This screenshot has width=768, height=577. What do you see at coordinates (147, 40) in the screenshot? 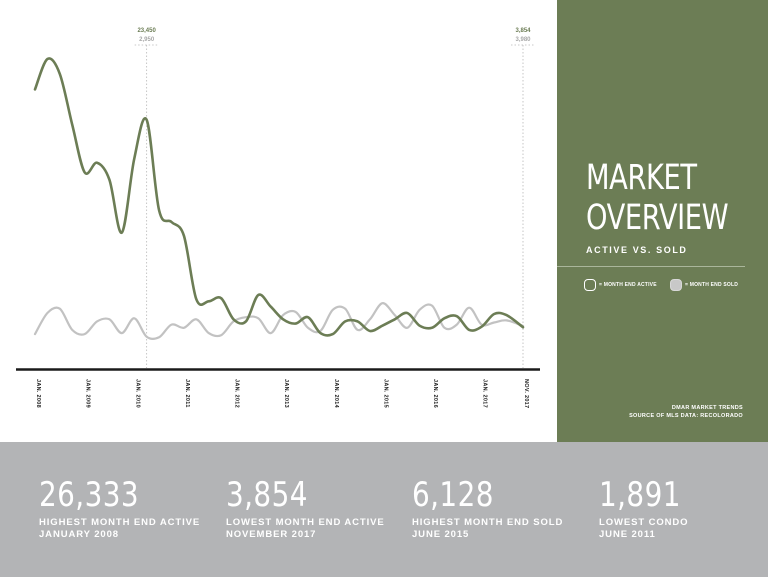
I see `callout-sold-label: 2,950` at bounding box center [147, 40].